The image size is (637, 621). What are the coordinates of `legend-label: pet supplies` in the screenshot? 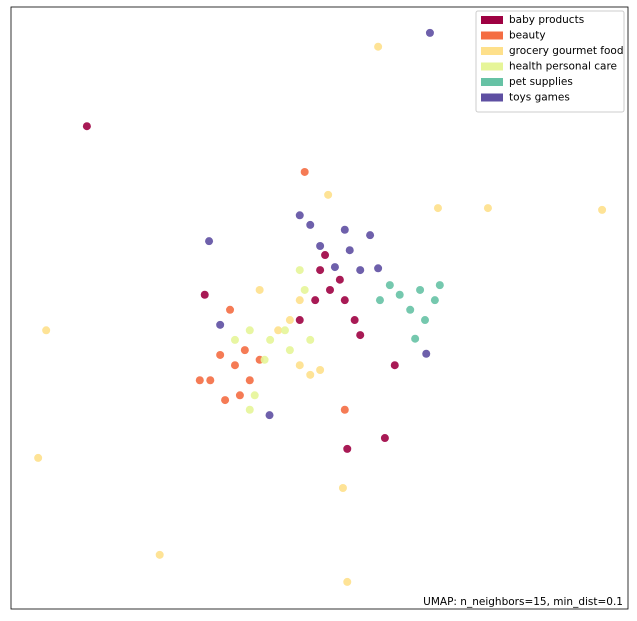 It's located at (541, 82).